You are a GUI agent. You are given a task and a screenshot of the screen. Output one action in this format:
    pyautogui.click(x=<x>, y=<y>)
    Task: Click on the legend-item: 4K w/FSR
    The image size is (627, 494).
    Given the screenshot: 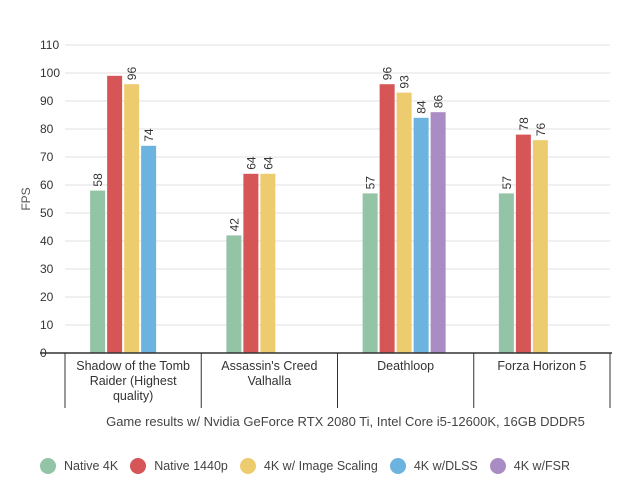 What is the action you would take?
    pyautogui.click(x=530, y=466)
    